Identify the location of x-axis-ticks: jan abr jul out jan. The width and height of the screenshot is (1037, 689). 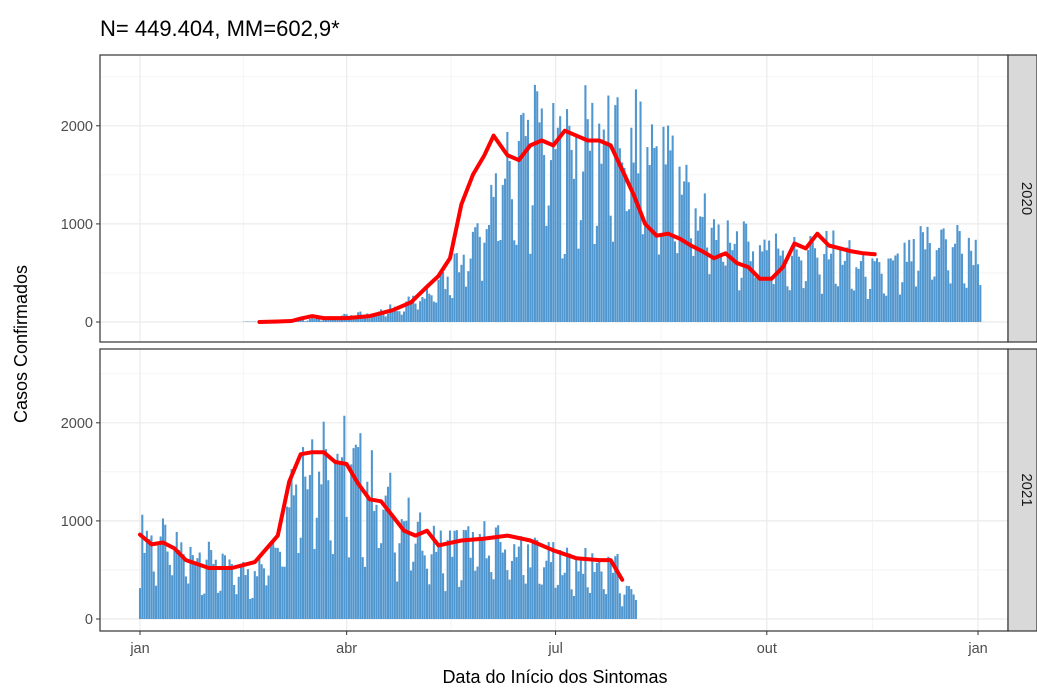
(558, 644).